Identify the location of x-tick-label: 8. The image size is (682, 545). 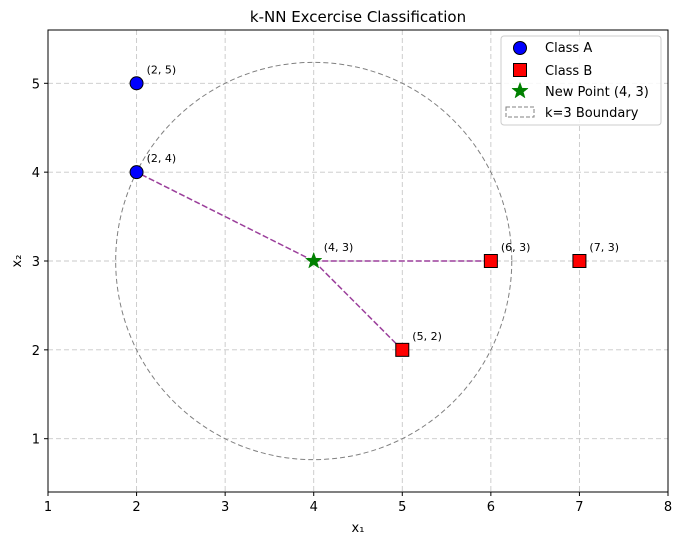
(668, 507).